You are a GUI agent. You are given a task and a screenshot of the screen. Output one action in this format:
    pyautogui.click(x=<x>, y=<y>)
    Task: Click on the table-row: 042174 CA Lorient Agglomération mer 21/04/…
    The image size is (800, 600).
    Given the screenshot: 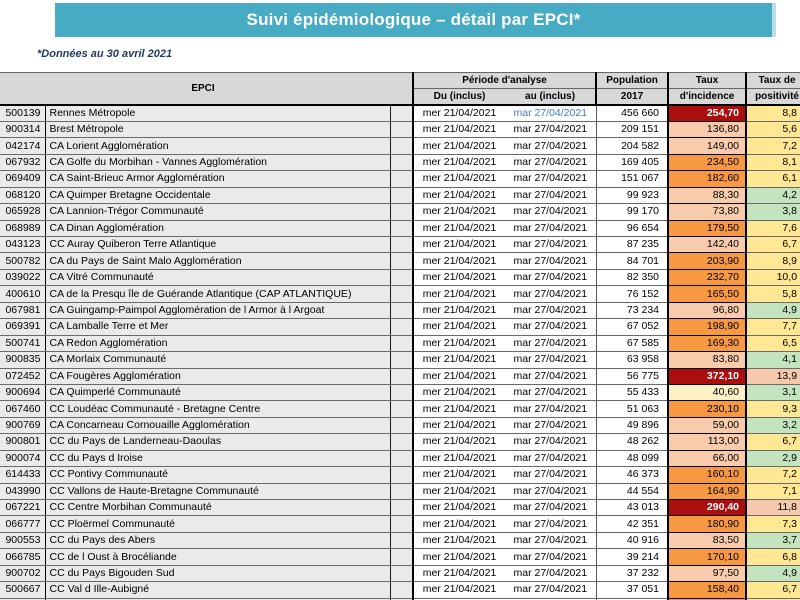 What is the action you would take?
    pyautogui.click(x=400, y=146)
    